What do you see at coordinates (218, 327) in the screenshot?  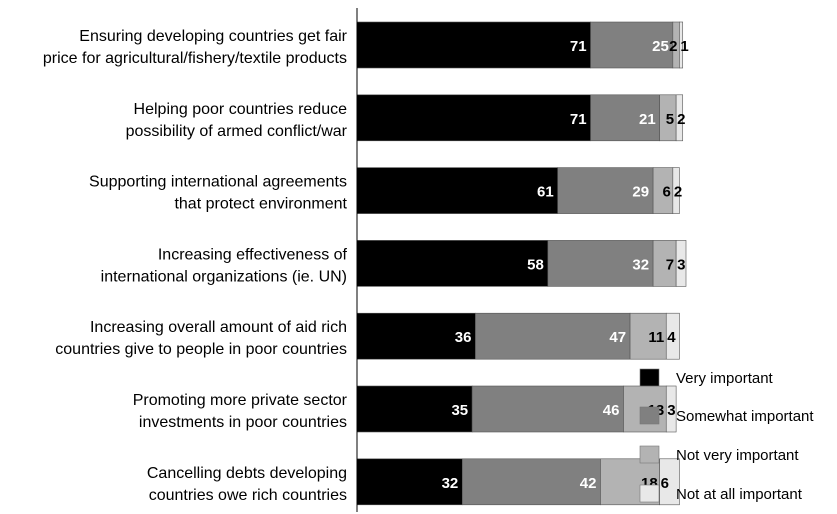 I see `category-label-line: Increasing overall amount of aid rich` at bounding box center [218, 327].